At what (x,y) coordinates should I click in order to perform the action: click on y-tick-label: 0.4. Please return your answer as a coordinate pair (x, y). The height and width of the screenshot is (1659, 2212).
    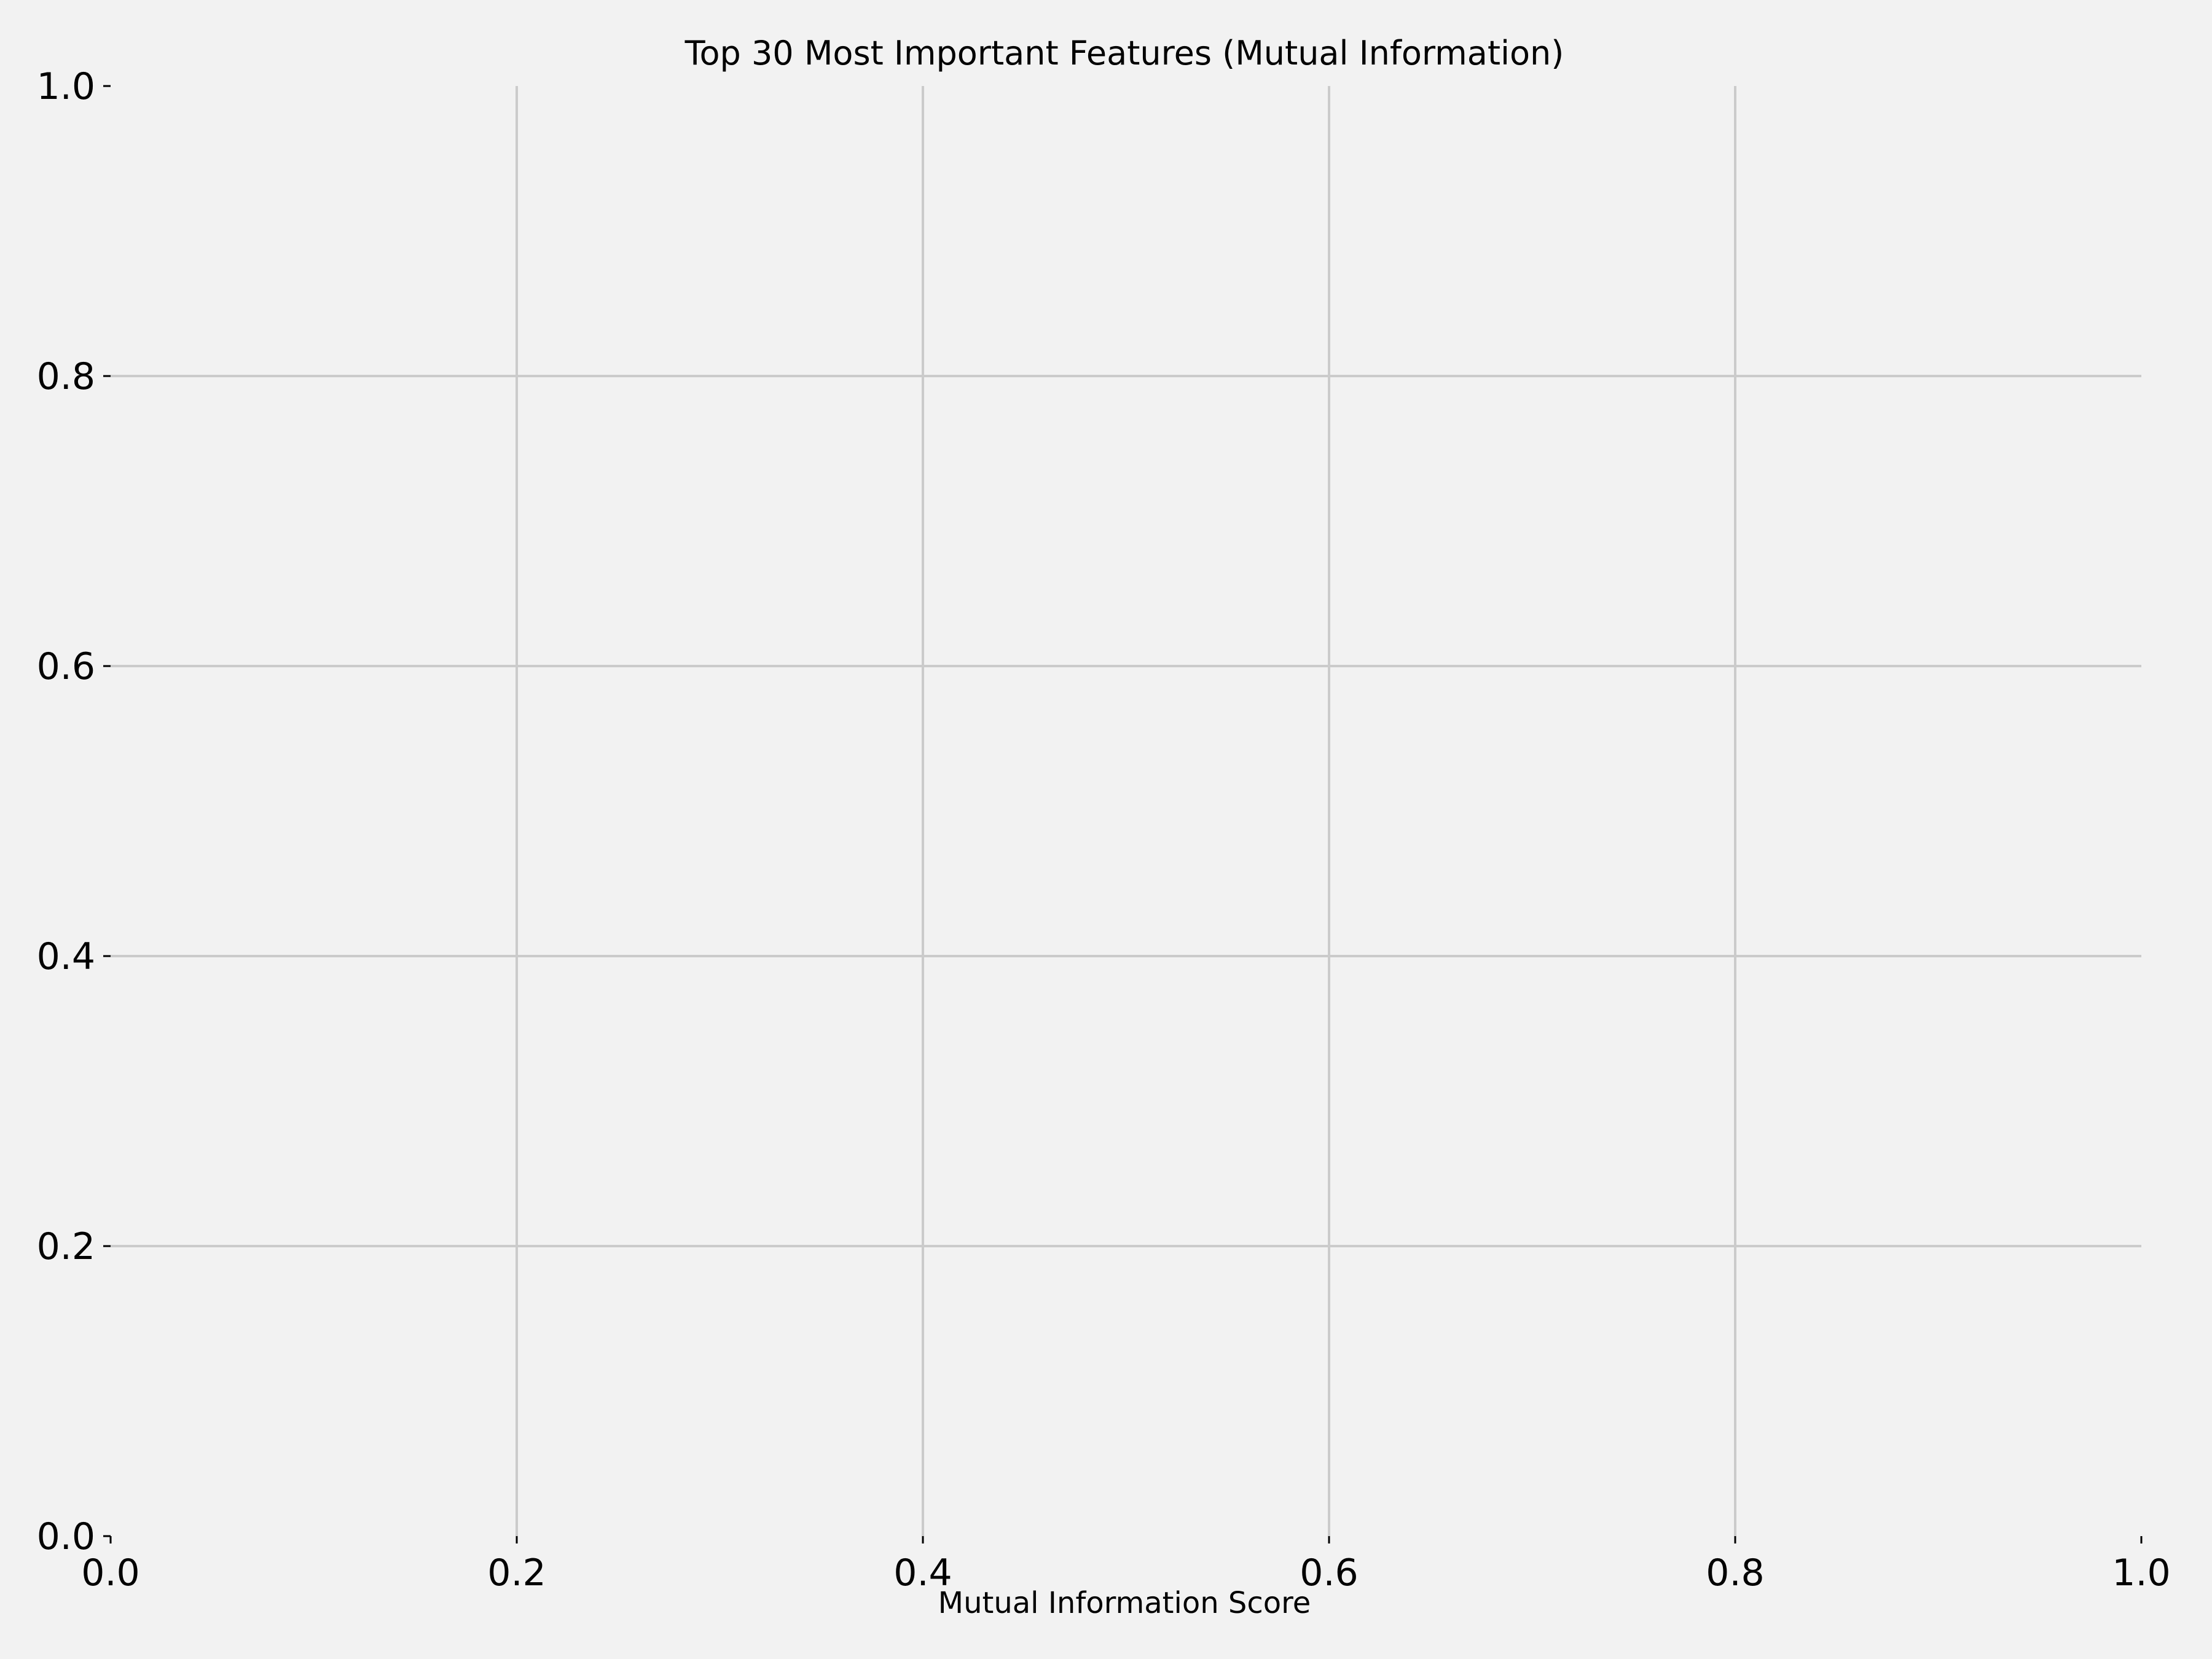
    Looking at the image, I should click on (66, 956).